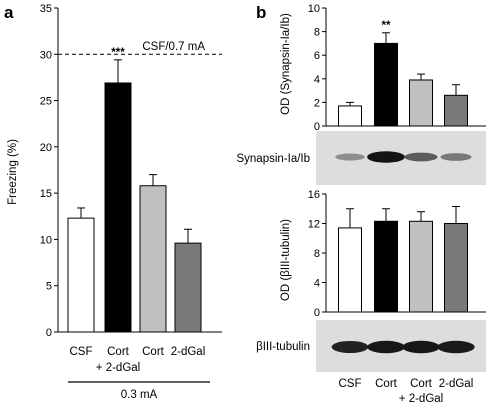  What do you see at coordinates (273, 159) in the screenshot?
I see `blot-label-synapsin: Synapsin-Ia/Ib` at bounding box center [273, 159].